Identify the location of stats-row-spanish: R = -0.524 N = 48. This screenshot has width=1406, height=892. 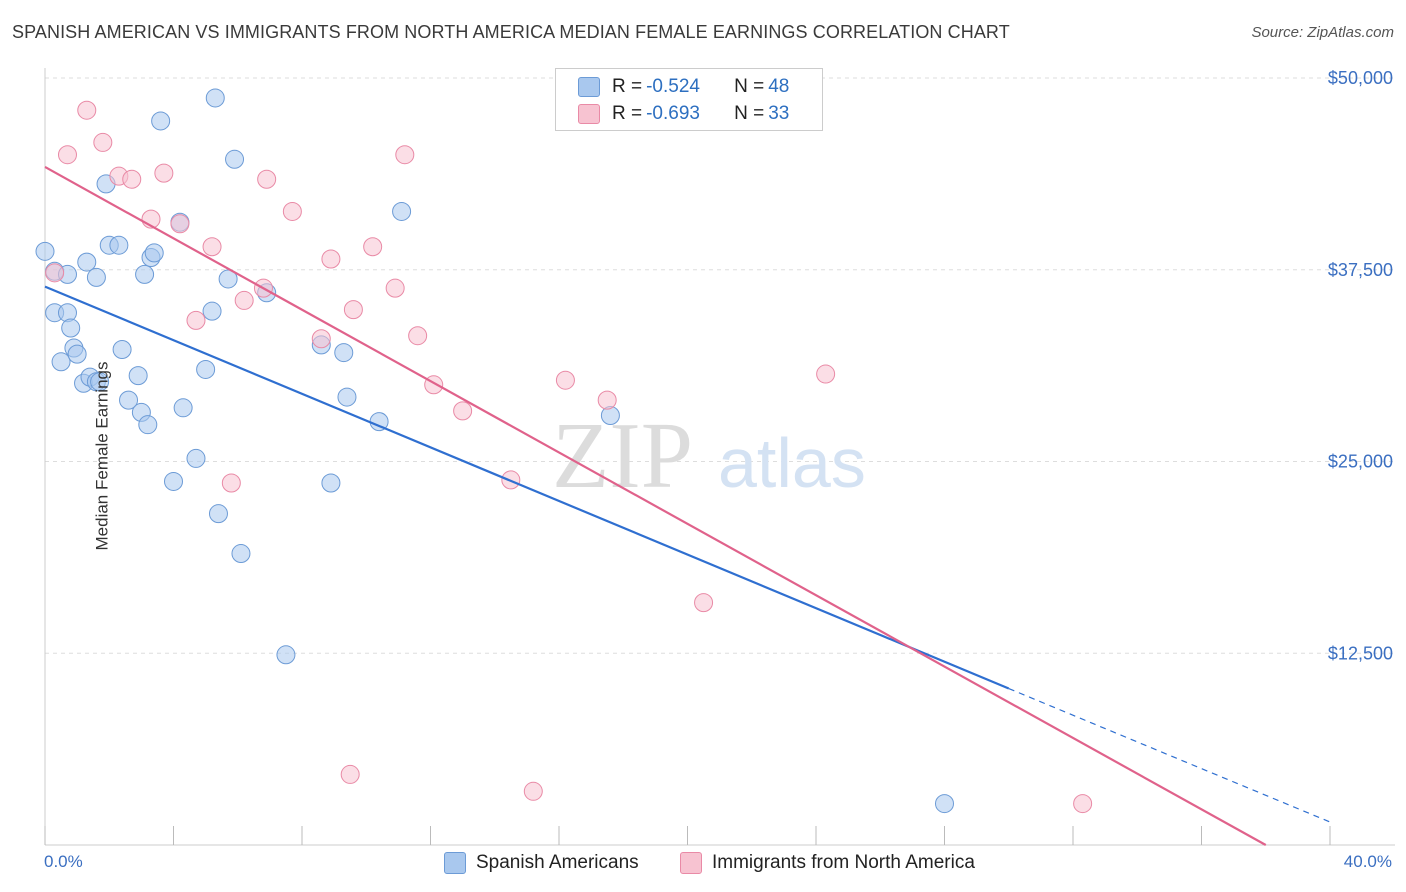
(684, 87).